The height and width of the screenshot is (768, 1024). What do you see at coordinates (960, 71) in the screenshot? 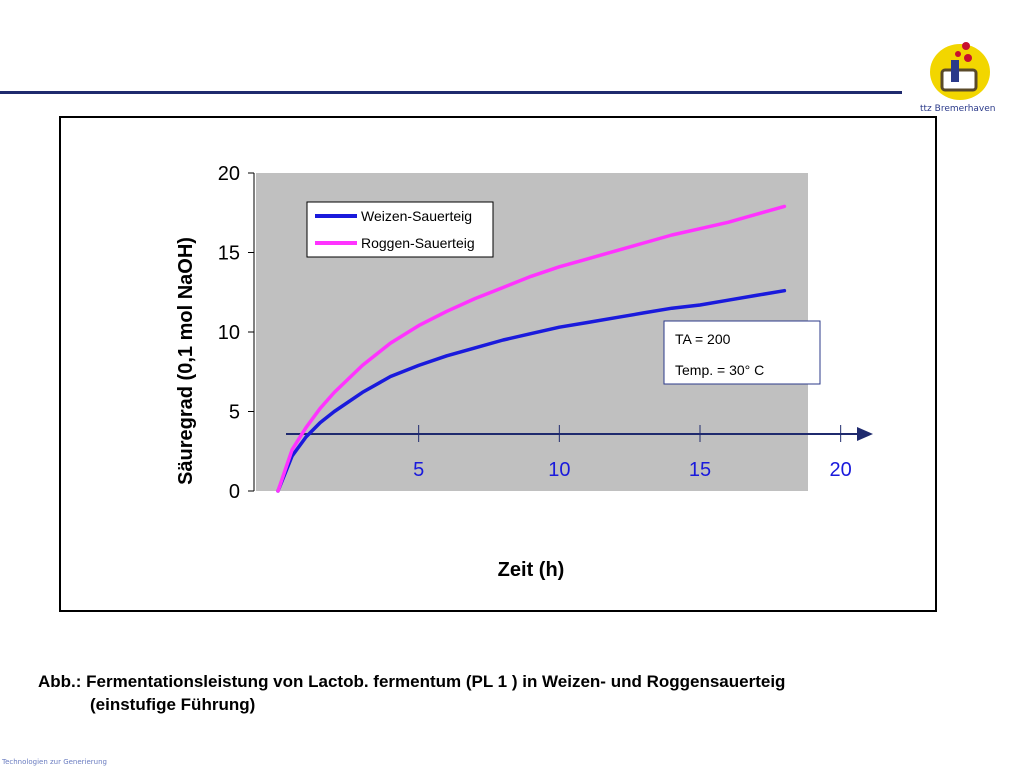
I see `ttz-logo-emblem-icon` at bounding box center [960, 71].